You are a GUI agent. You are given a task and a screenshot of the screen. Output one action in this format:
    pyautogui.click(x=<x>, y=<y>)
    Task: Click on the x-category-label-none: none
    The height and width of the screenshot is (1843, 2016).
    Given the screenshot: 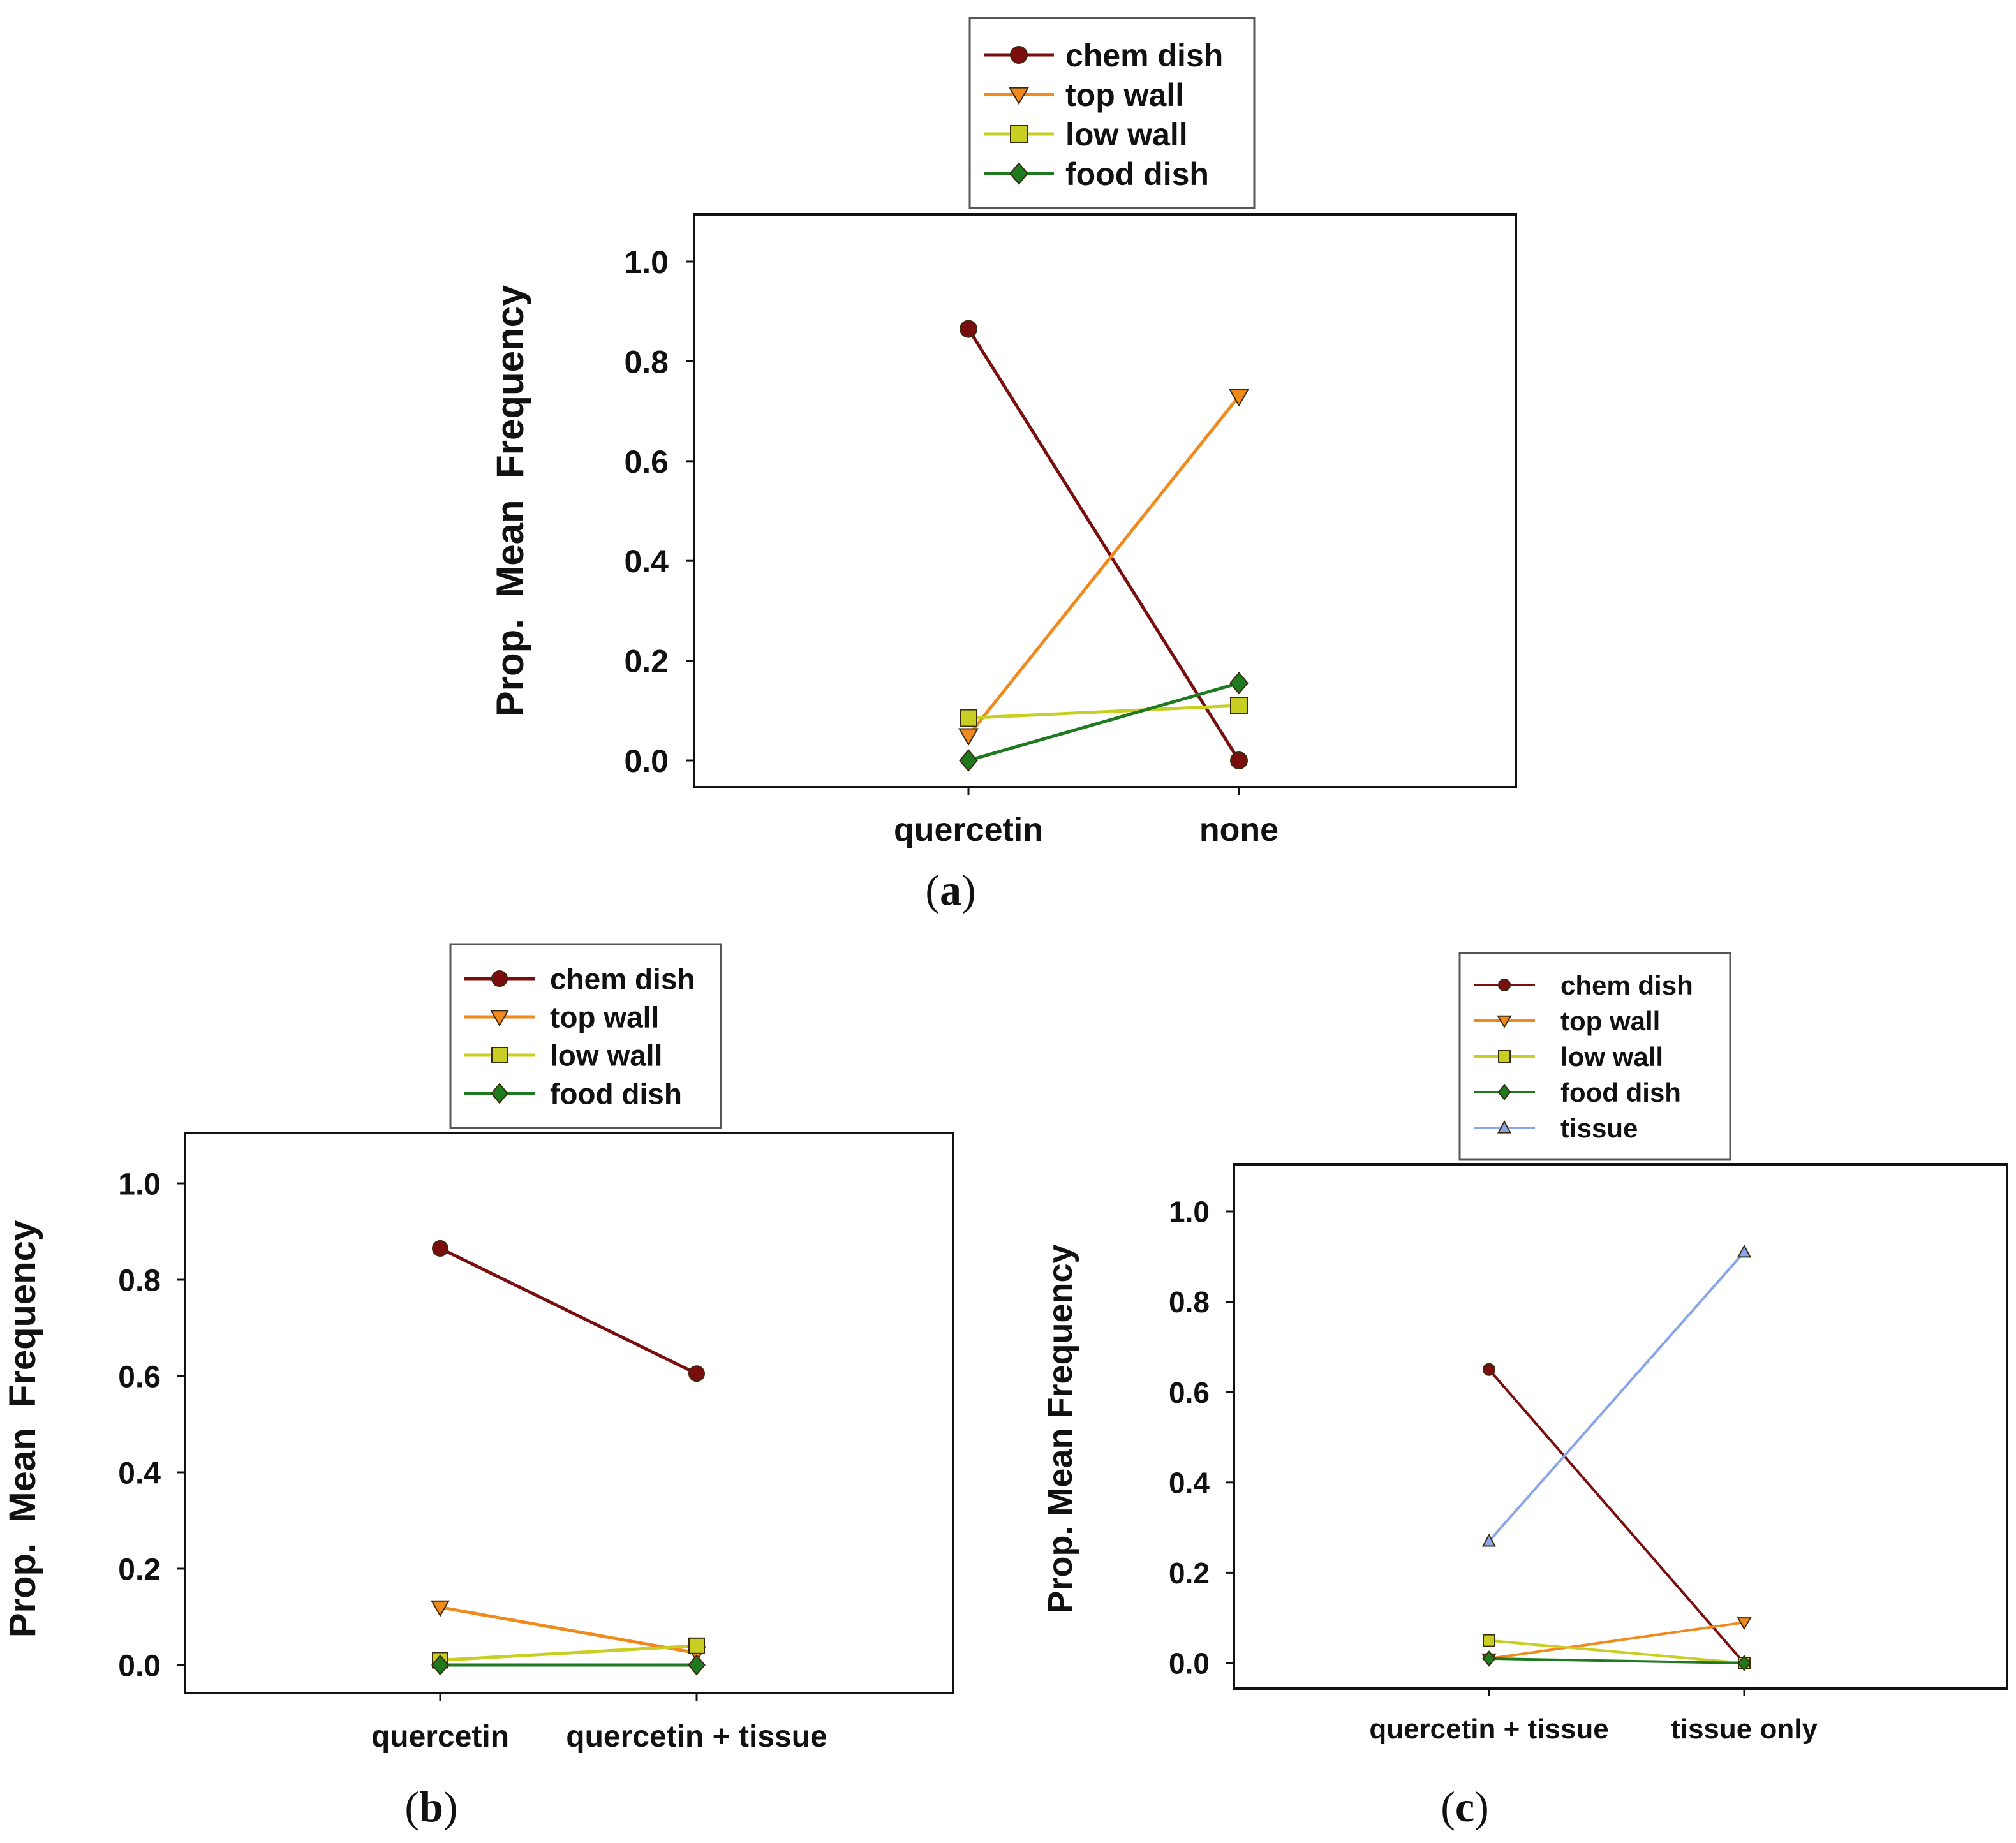 What is the action you would take?
    pyautogui.click(x=1239, y=829)
    